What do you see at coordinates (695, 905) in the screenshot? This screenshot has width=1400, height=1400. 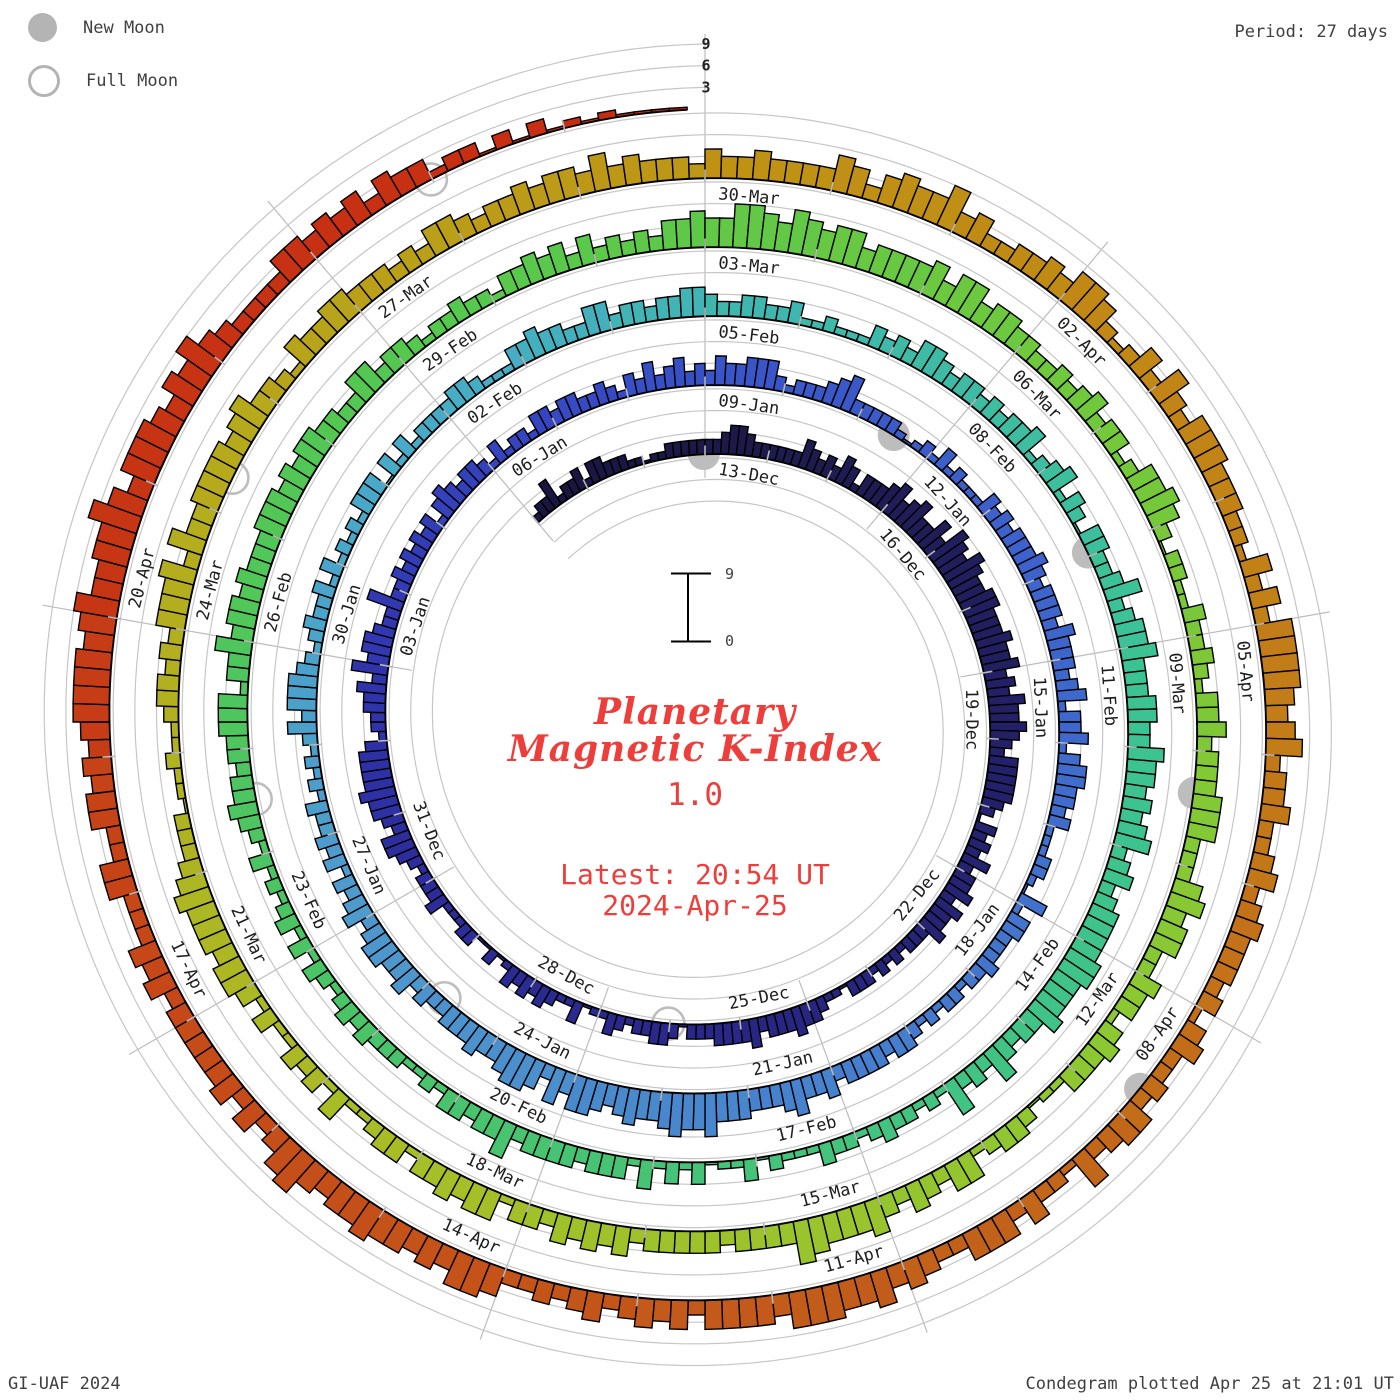 I see `latest-date: 2024-Apr-25` at bounding box center [695, 905].